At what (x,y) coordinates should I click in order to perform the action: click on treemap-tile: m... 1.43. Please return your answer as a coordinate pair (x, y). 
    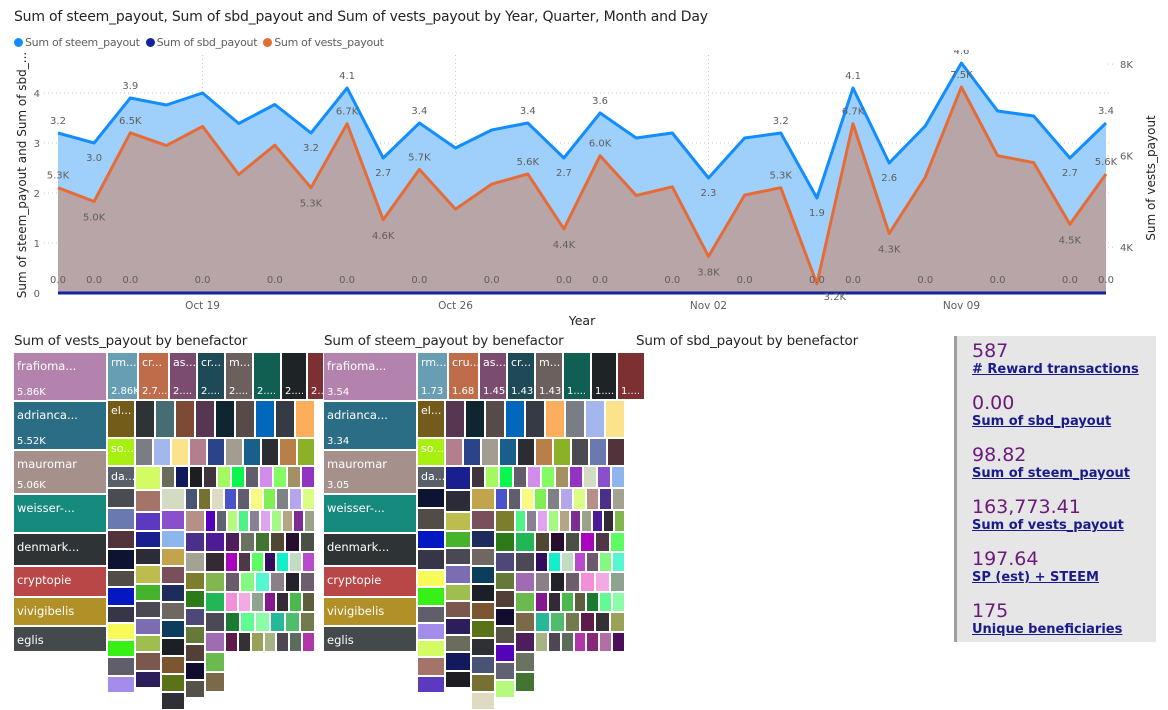
    Looking at the image, I should click on (549, 376).